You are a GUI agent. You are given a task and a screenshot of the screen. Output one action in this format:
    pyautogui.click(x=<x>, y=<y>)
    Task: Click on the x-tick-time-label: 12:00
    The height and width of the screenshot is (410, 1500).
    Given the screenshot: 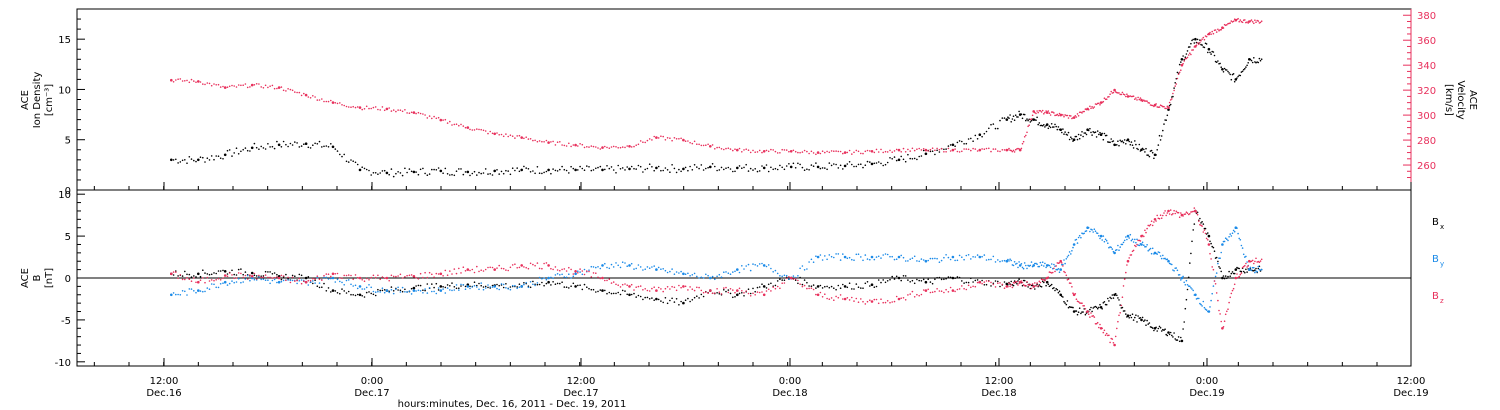 What is the action you would take?
    pyautogui.click(x=999, y=381)
    